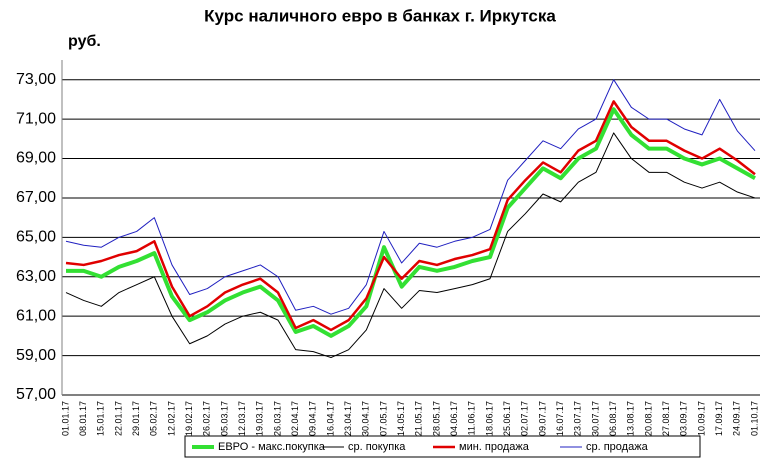 The image size is (764, 464). What do you see at coordinates (242, 418) in the screenshot?
I see `x-tick-label: 12.03.17` at bounding box center [242, 418].